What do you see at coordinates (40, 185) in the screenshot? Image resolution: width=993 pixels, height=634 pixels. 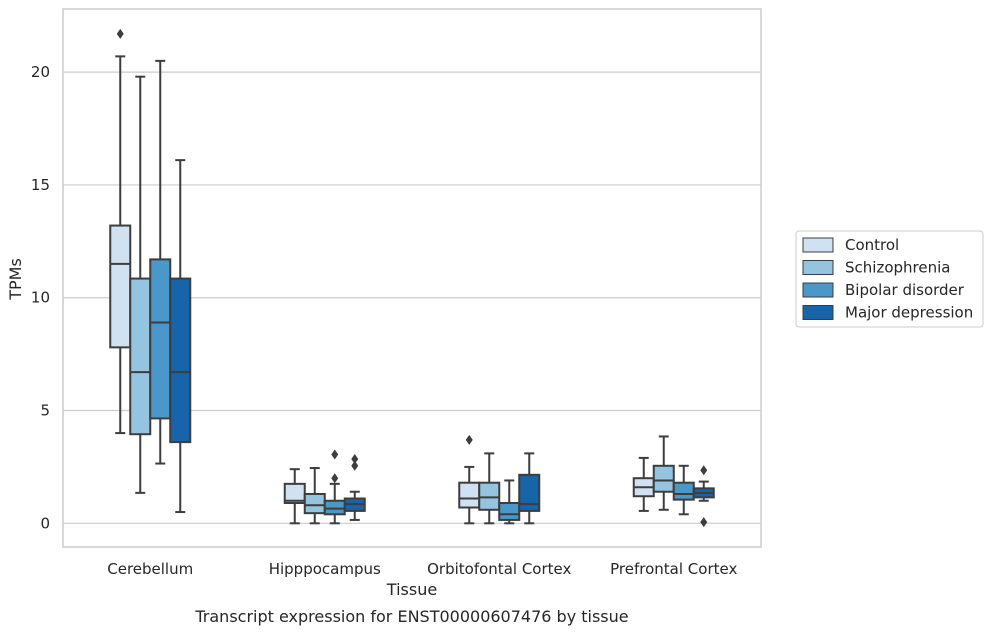 I see `y-tick-label: 15` at bounding box center [40, 185].